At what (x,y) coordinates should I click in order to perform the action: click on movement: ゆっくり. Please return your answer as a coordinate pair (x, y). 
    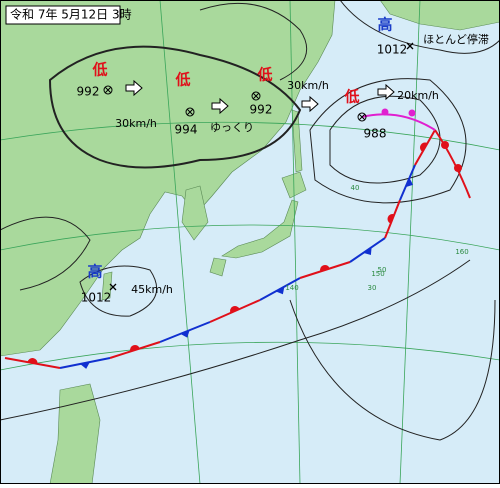
    Looking at the image, I should click on (232, 127).